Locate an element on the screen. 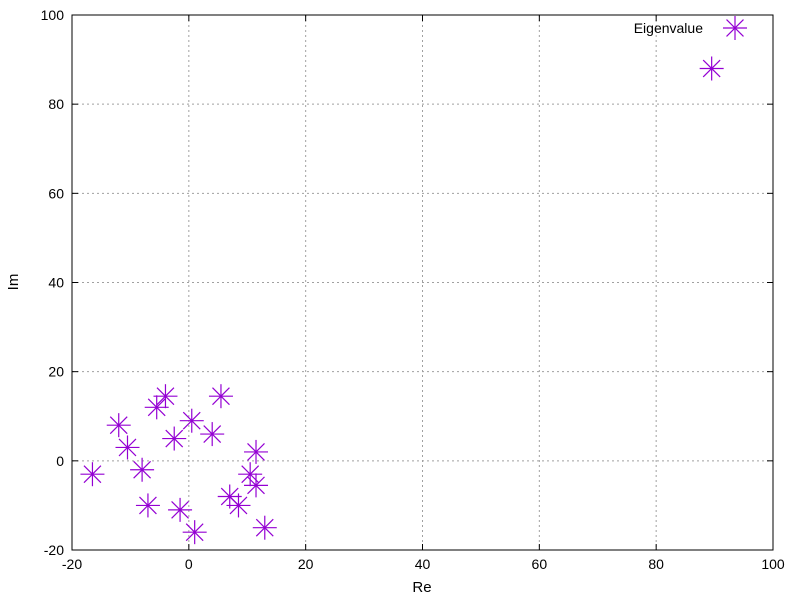  x-tick-label: 0 is located at coordinates (189, 564).